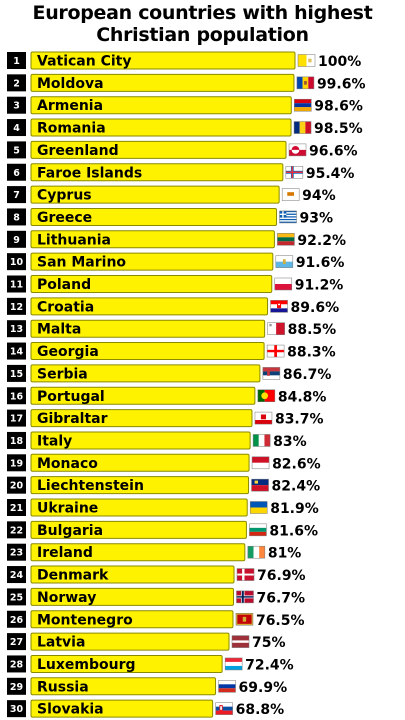 This screenshot has height=720, width=405. Describe the element at coordinates (72, 419) in the screenshot. I see `category-label: Gibraltar` at that location.